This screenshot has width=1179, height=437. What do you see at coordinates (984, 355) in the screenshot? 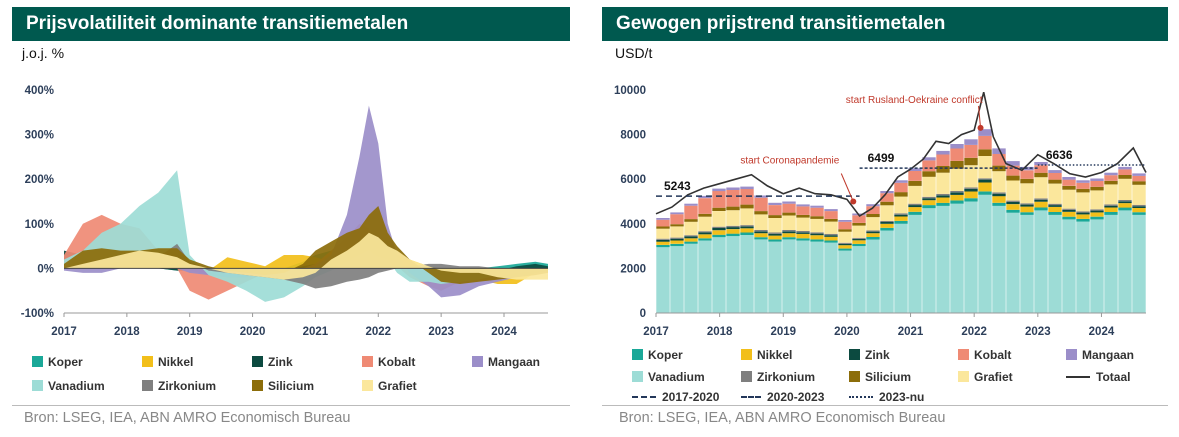
I see `legend-item-kobalt: Kobalt` at bounding box center [984, 355].